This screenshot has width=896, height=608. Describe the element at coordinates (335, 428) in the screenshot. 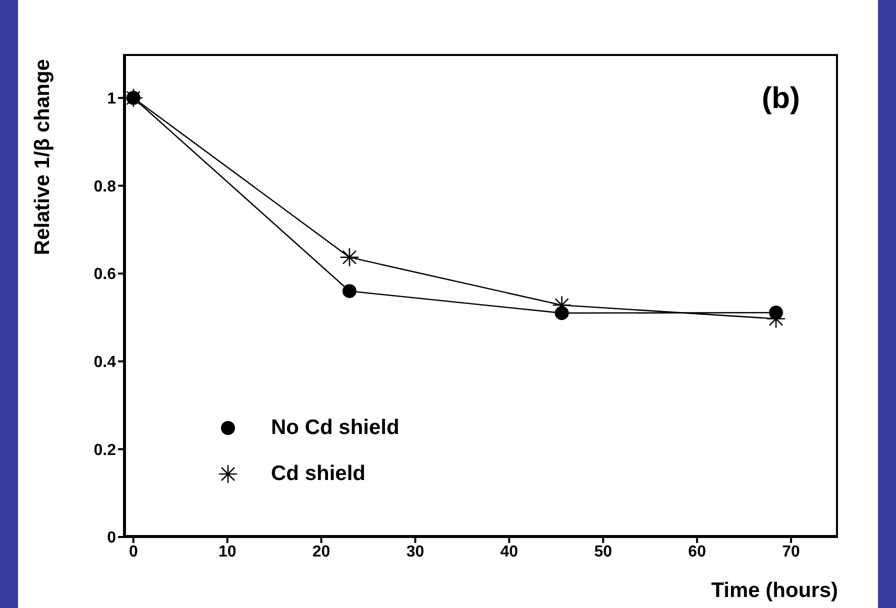

I see `legend-label: No Cd shield` at that location.